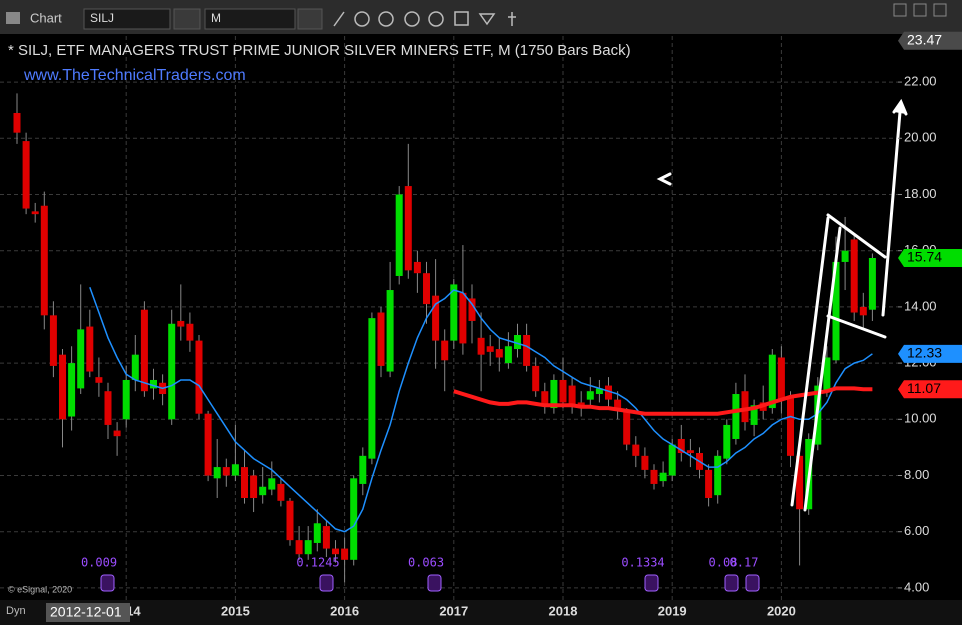  I want to click on moving-average, so click(663, 401).